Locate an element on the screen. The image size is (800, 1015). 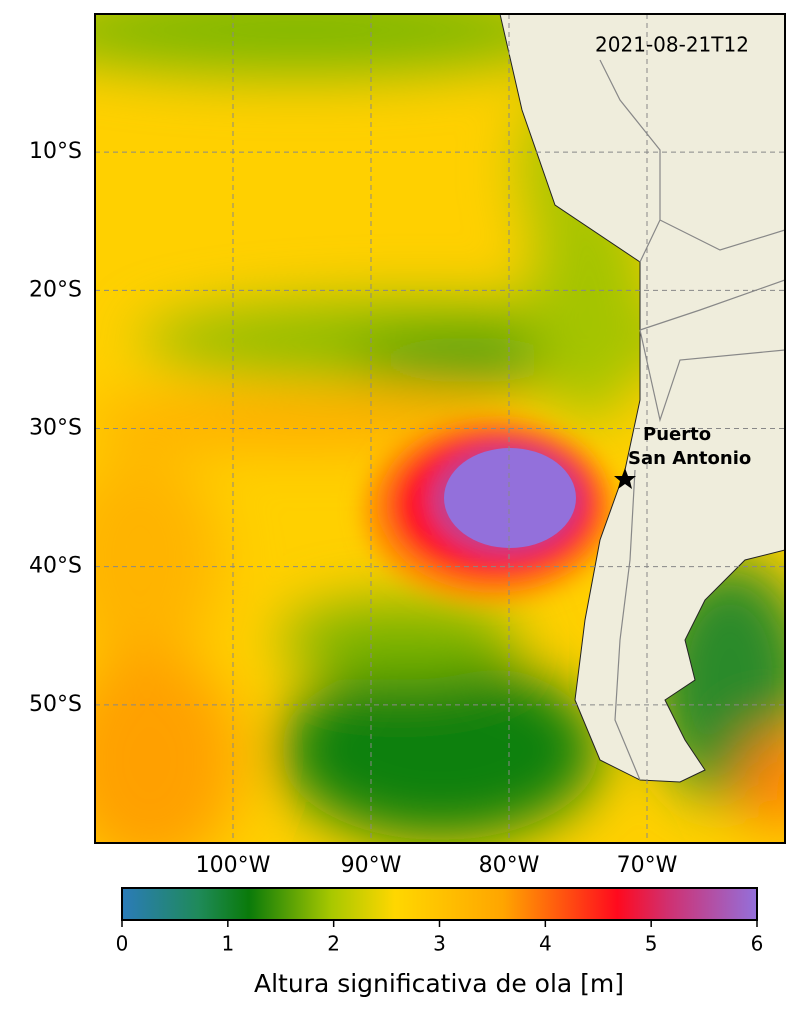
colorbar-tick-label: 2 is located at coordinates (333, 944).